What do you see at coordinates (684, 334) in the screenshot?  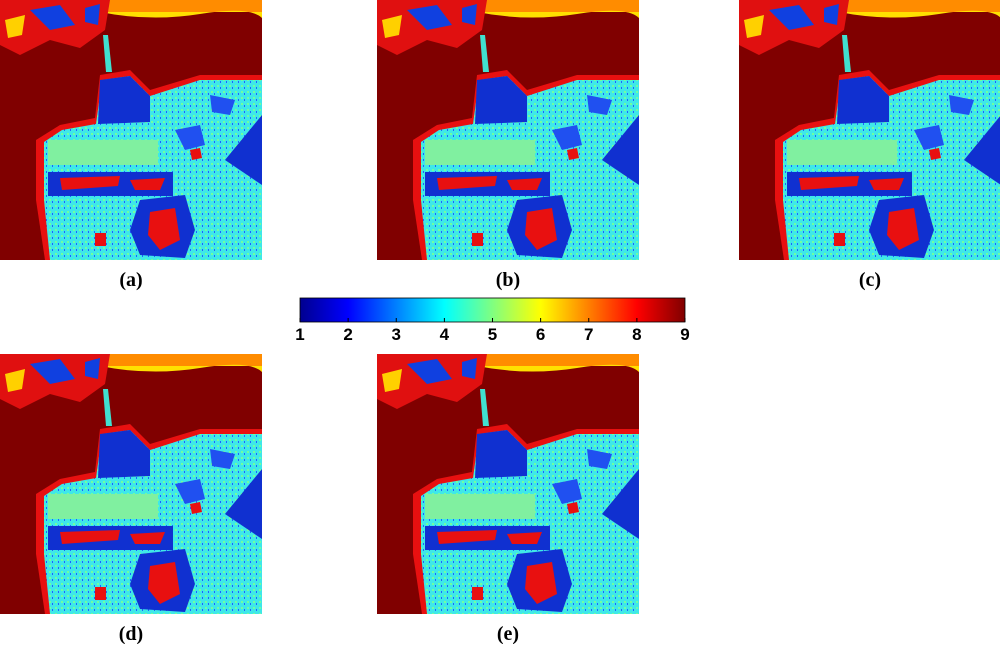 I see `tick-label: 9` at bounding box center [684, 334].